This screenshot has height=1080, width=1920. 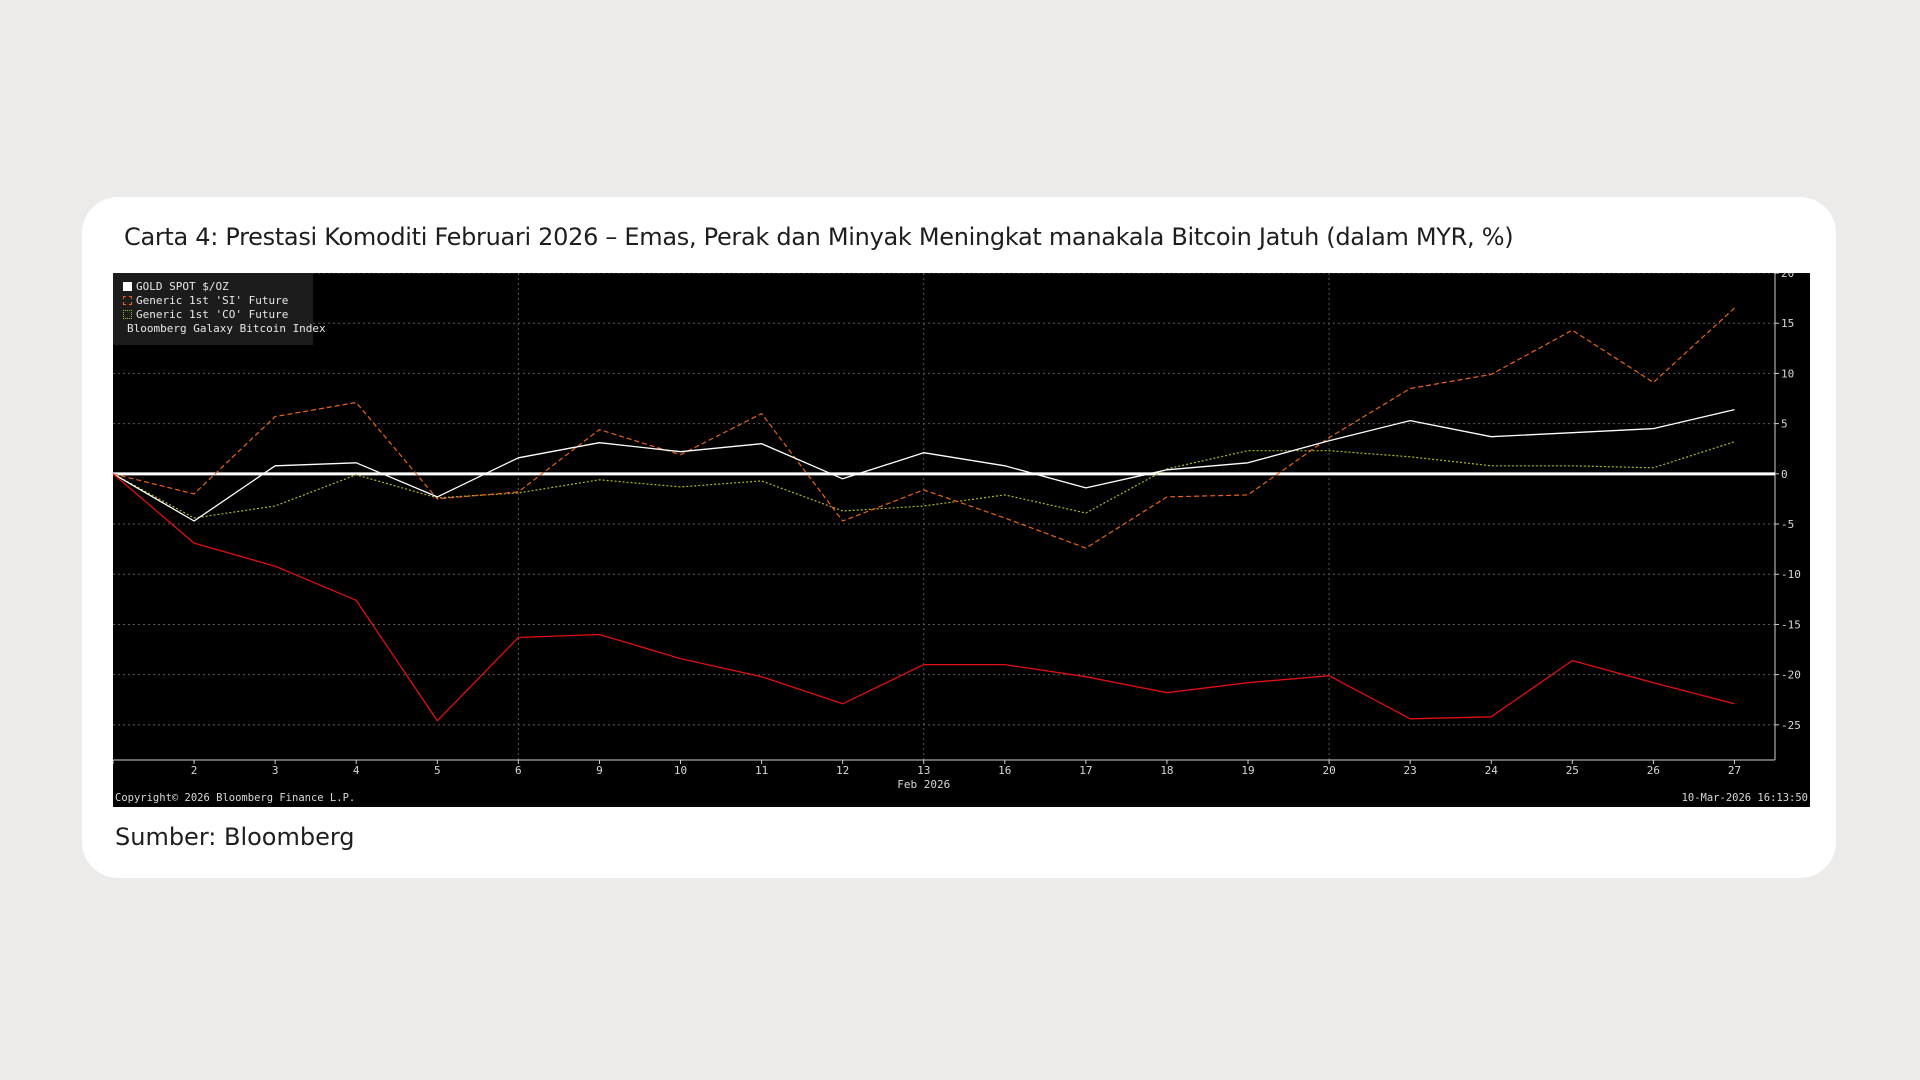 I want to click on x-tick-label: 10, so click(x=680, y=770).